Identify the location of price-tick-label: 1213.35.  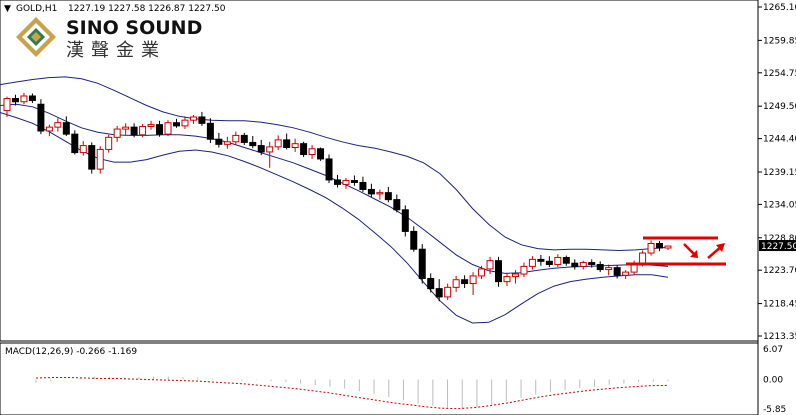
(779, 337).